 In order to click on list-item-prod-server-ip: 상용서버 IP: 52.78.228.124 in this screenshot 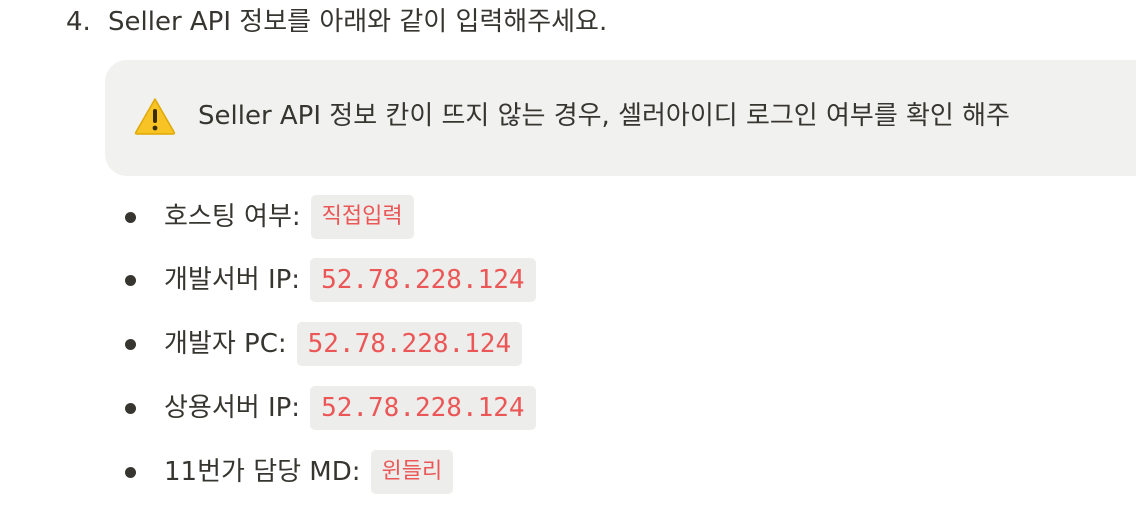, I will do `click(330, 408)`.